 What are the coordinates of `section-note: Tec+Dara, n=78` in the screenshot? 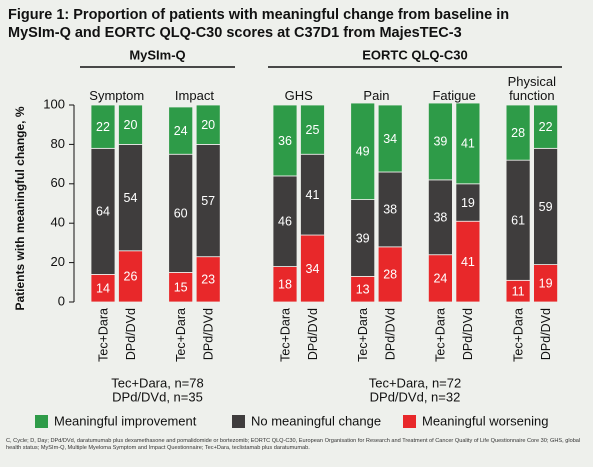 It's located at (157, 382).